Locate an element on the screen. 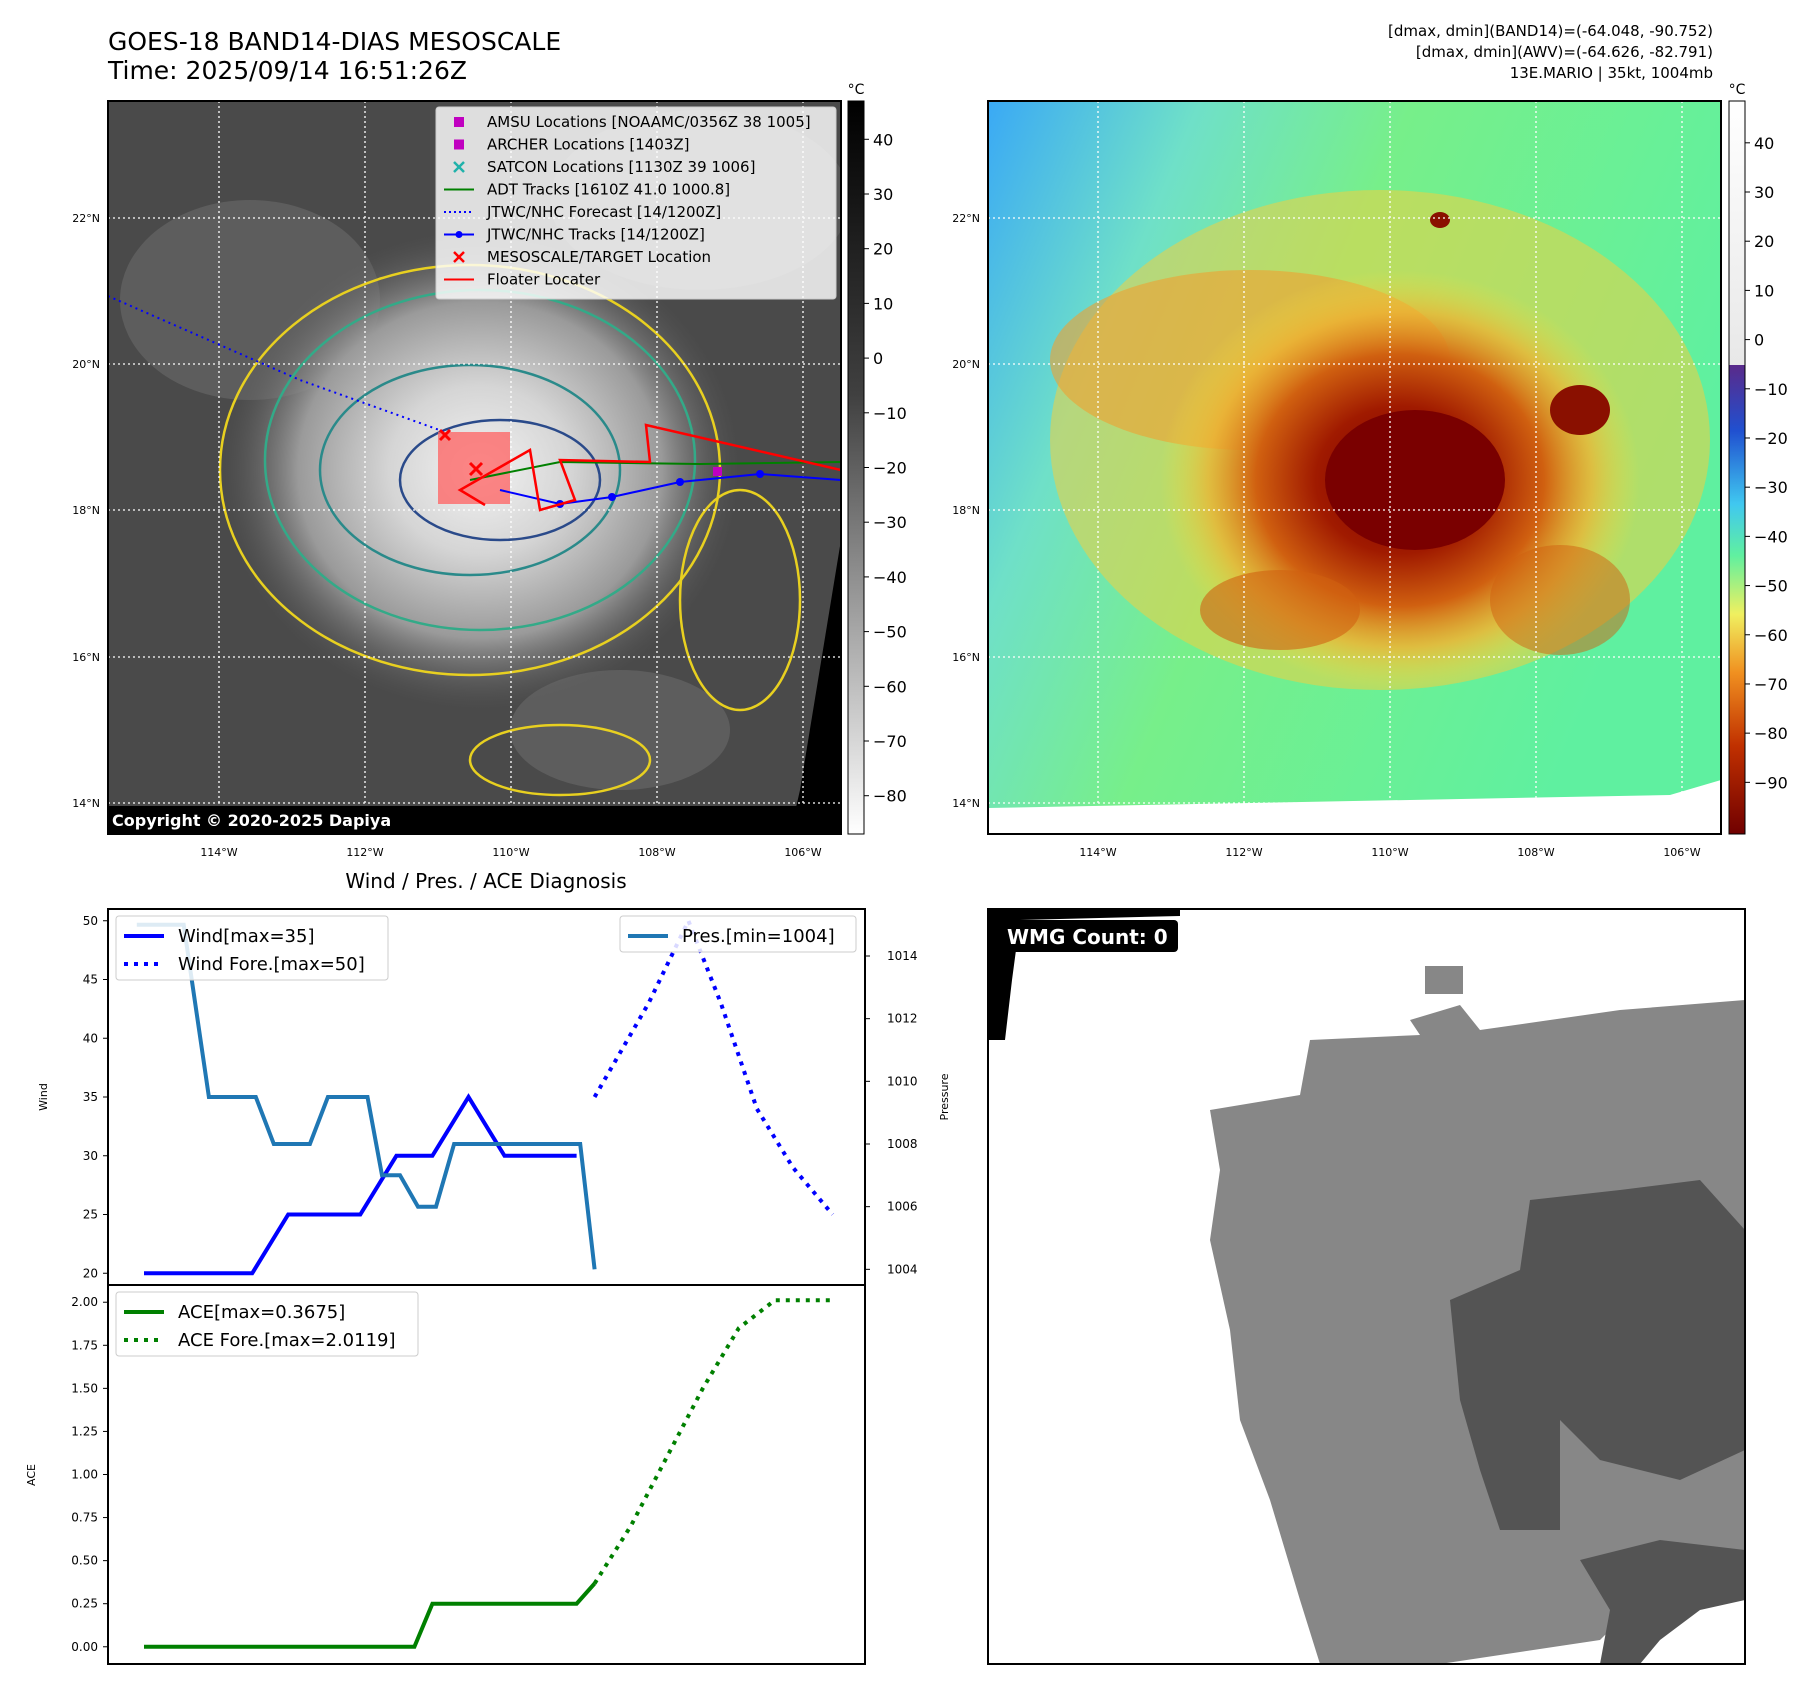  y-tick-label: 35 is located at coordinates (90, 1097).